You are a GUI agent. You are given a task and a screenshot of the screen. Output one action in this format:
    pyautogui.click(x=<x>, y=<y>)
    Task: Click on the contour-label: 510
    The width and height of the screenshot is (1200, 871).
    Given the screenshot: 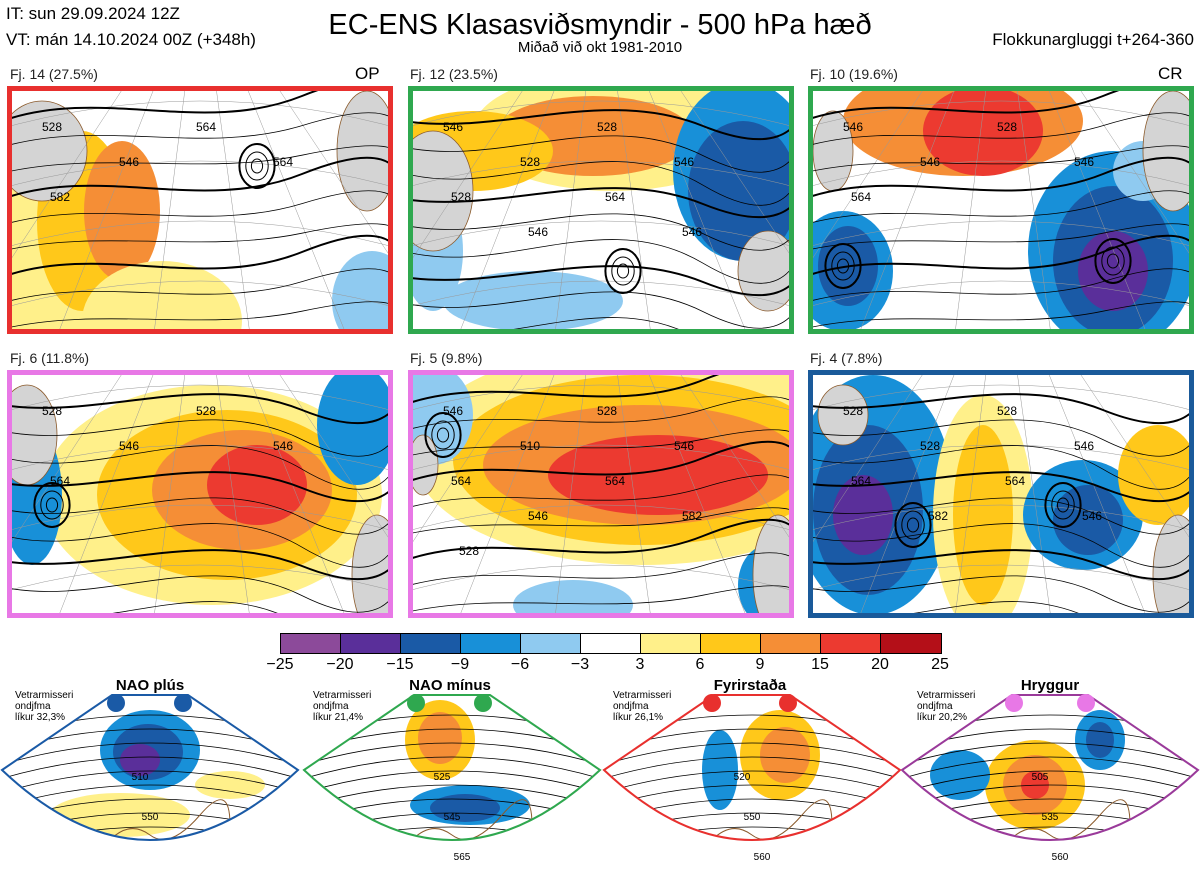 What is the action you would take?
    pyautogui.click(x=140, y=777)
    